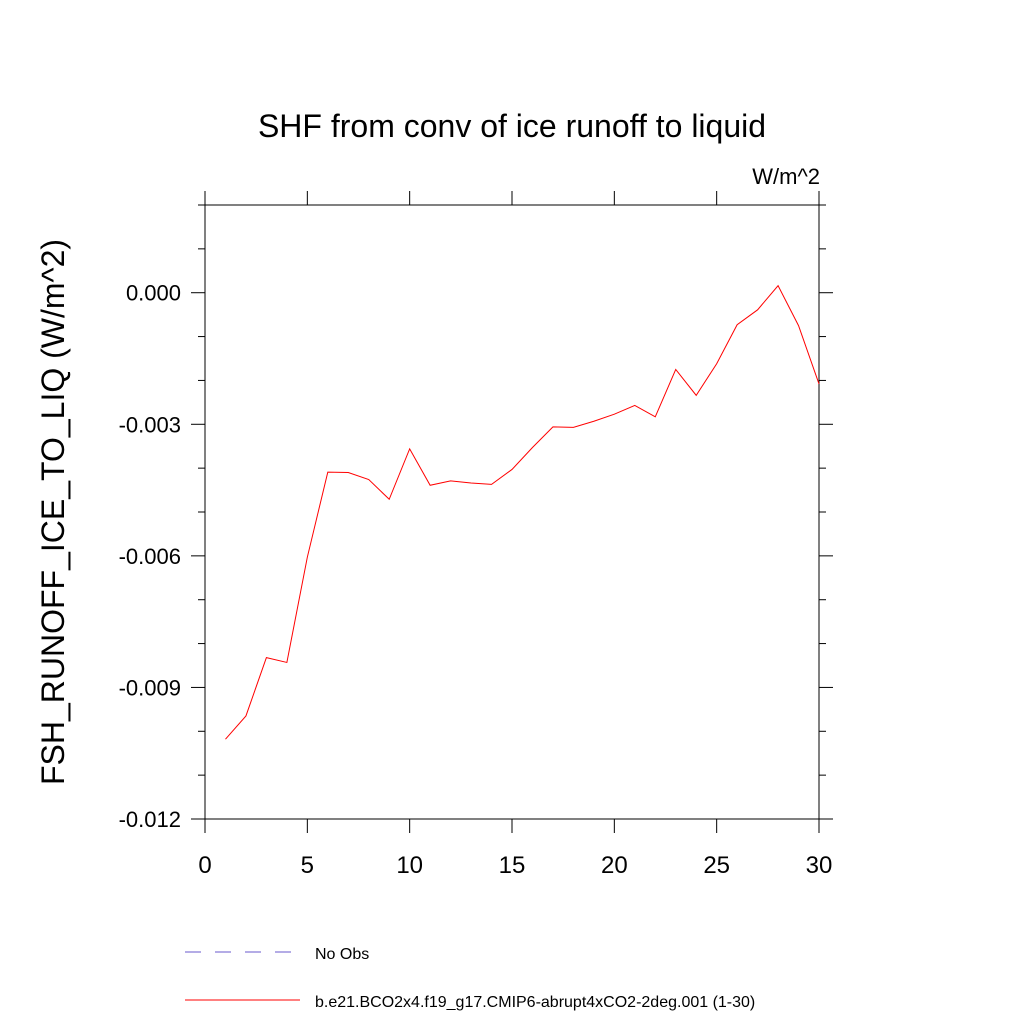 The image size is (1024, 1024). What do you see at coordinates (153, 293) in the screenshot?
I see `y-tick-label: 0.000` at bounding box center [153, 293].